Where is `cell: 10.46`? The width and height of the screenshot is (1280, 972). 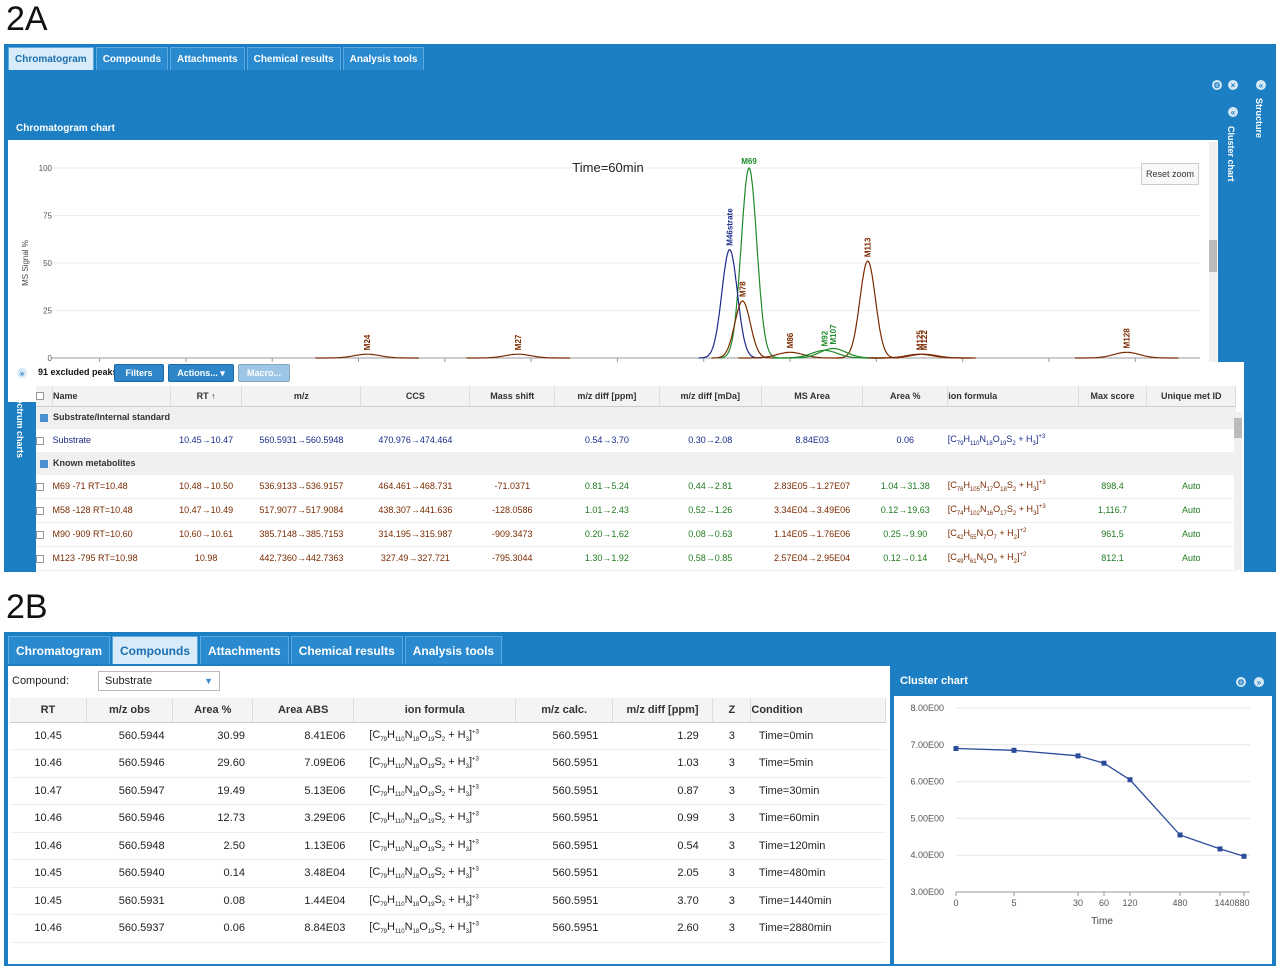
cell: 10.46 is located at coordinates (48, 764).